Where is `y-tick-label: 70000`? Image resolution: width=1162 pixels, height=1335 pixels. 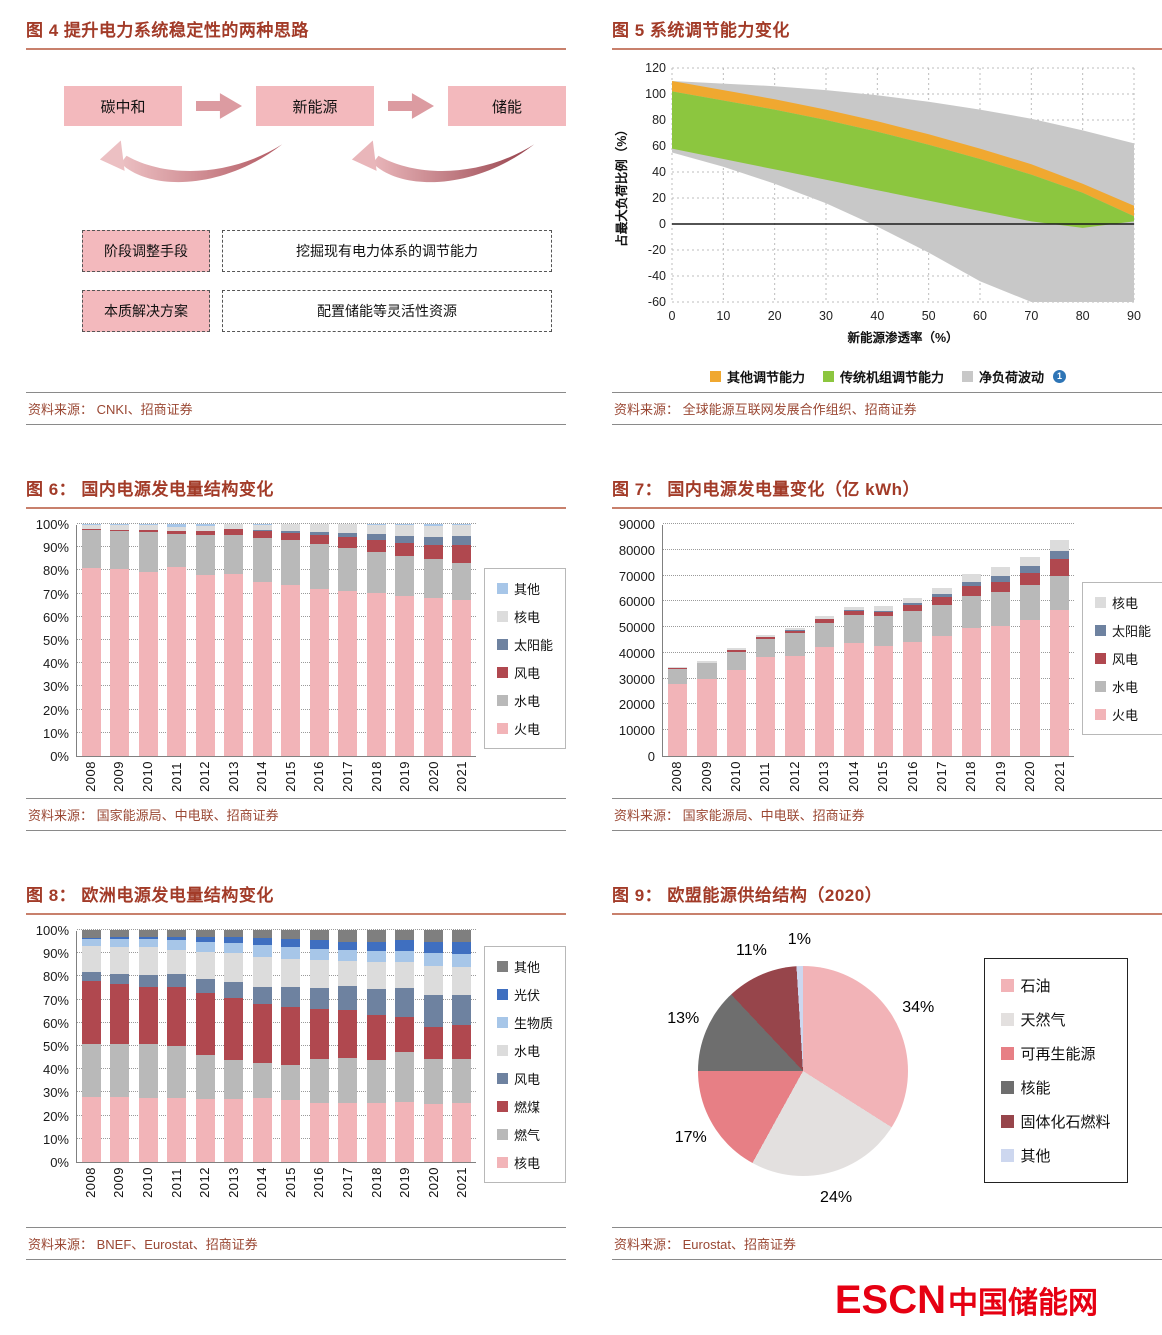
y-tick-label: 70000 is located at coordinates (637, 577).